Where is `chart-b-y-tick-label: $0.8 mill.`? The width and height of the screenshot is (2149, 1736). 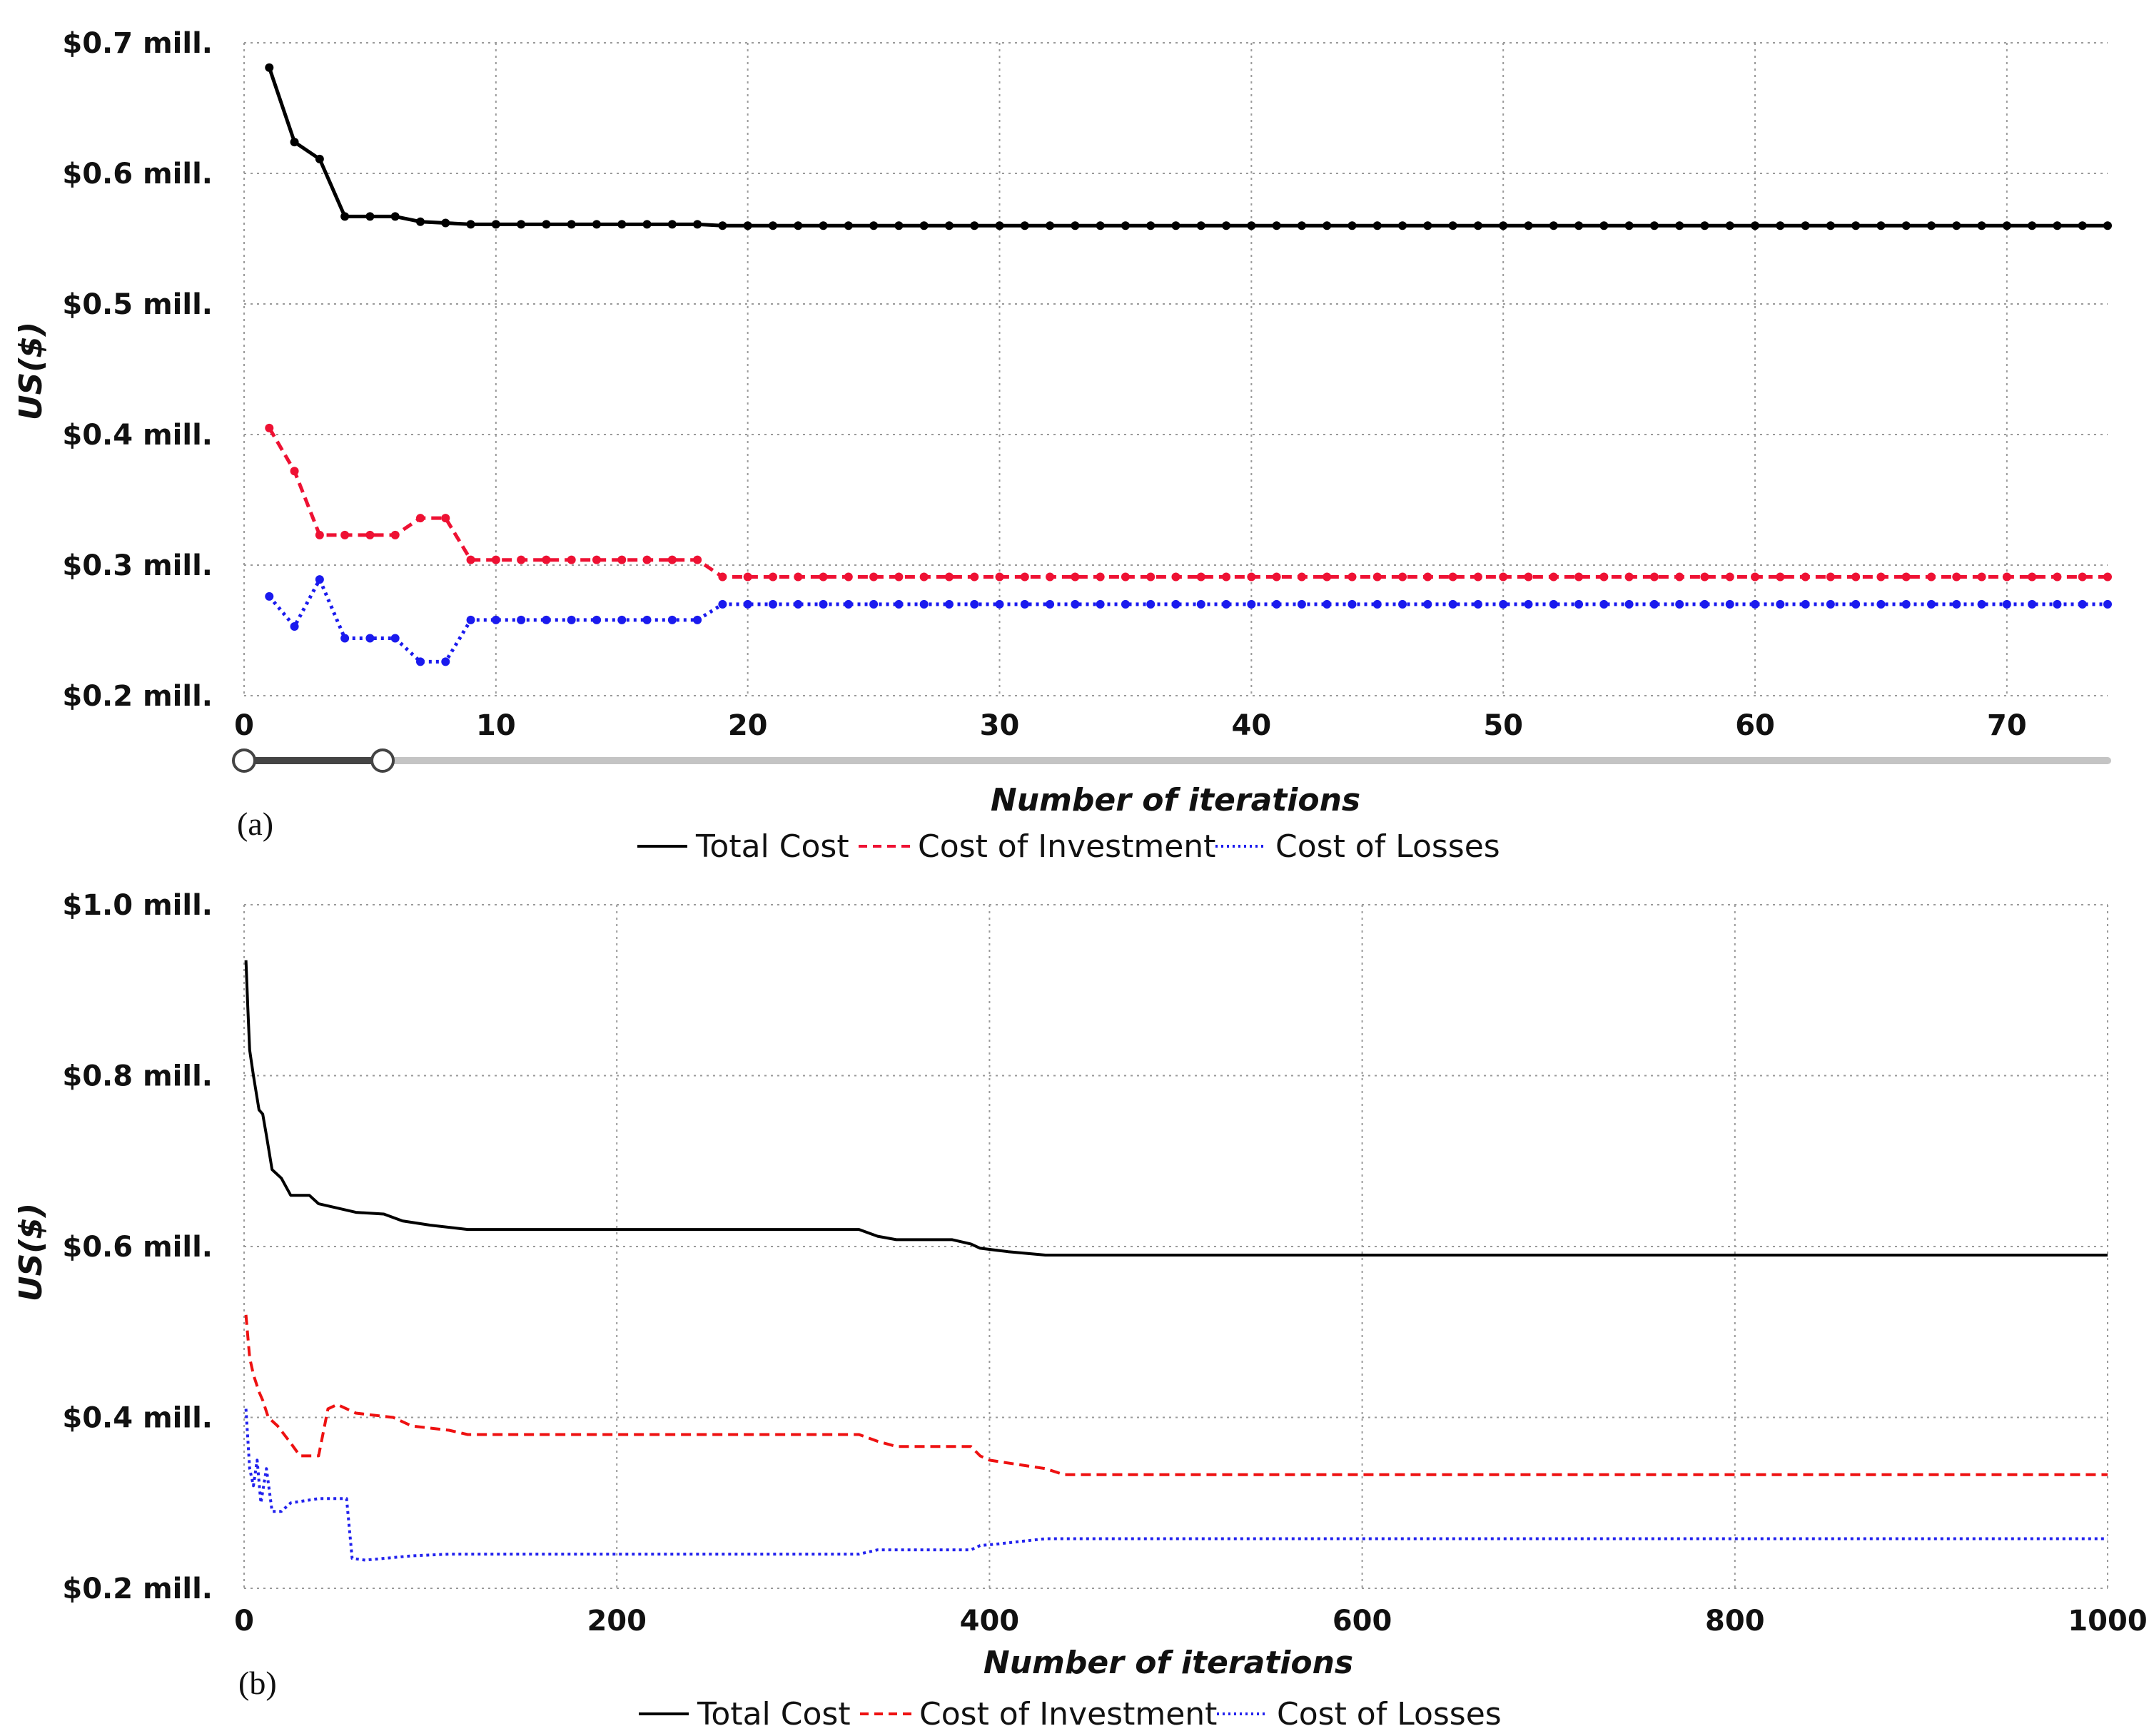 chart-b-y-tick-label: $0.8 mill. is located at coordinates (137, 1076).